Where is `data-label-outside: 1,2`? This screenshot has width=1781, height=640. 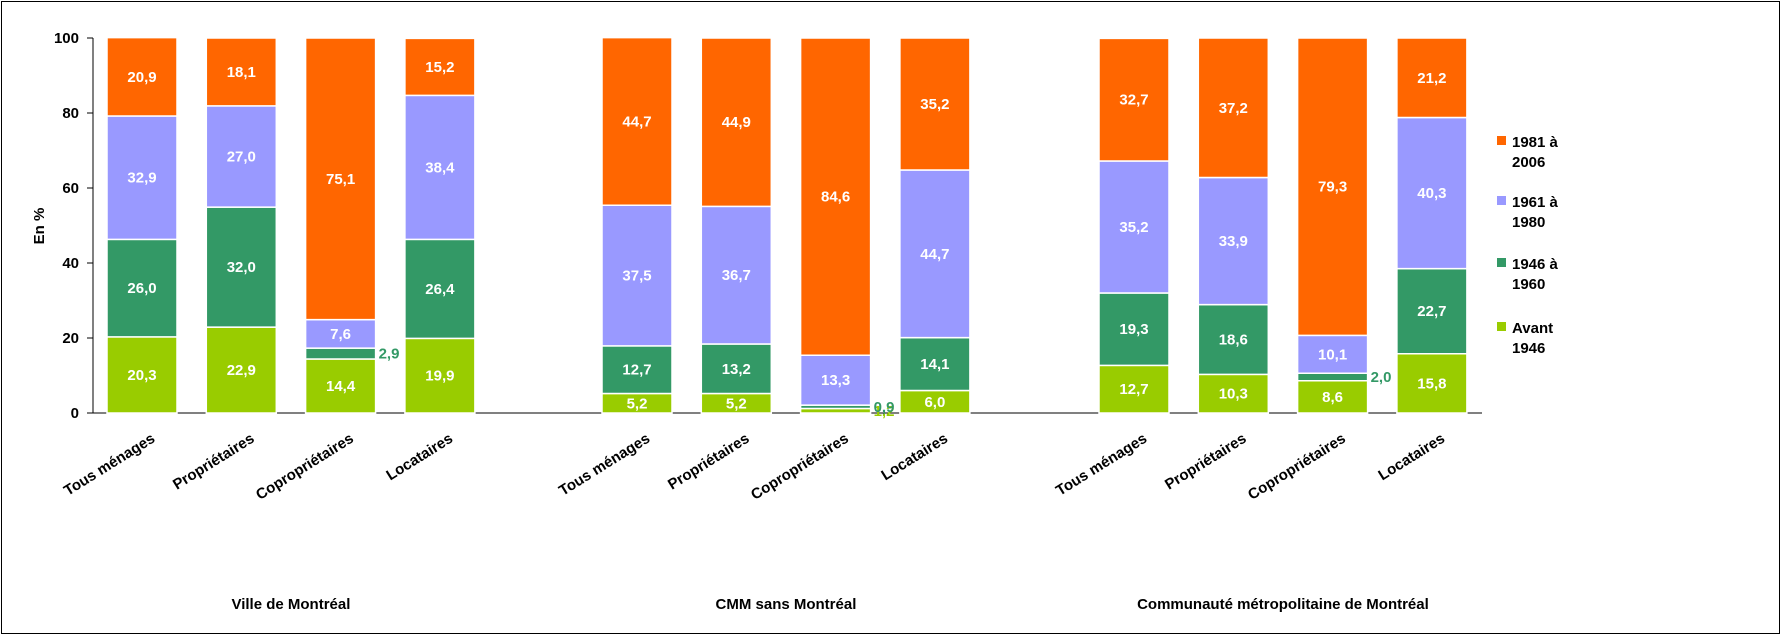
data-label-outside: 1,2 is located at coordinates (884, 411).